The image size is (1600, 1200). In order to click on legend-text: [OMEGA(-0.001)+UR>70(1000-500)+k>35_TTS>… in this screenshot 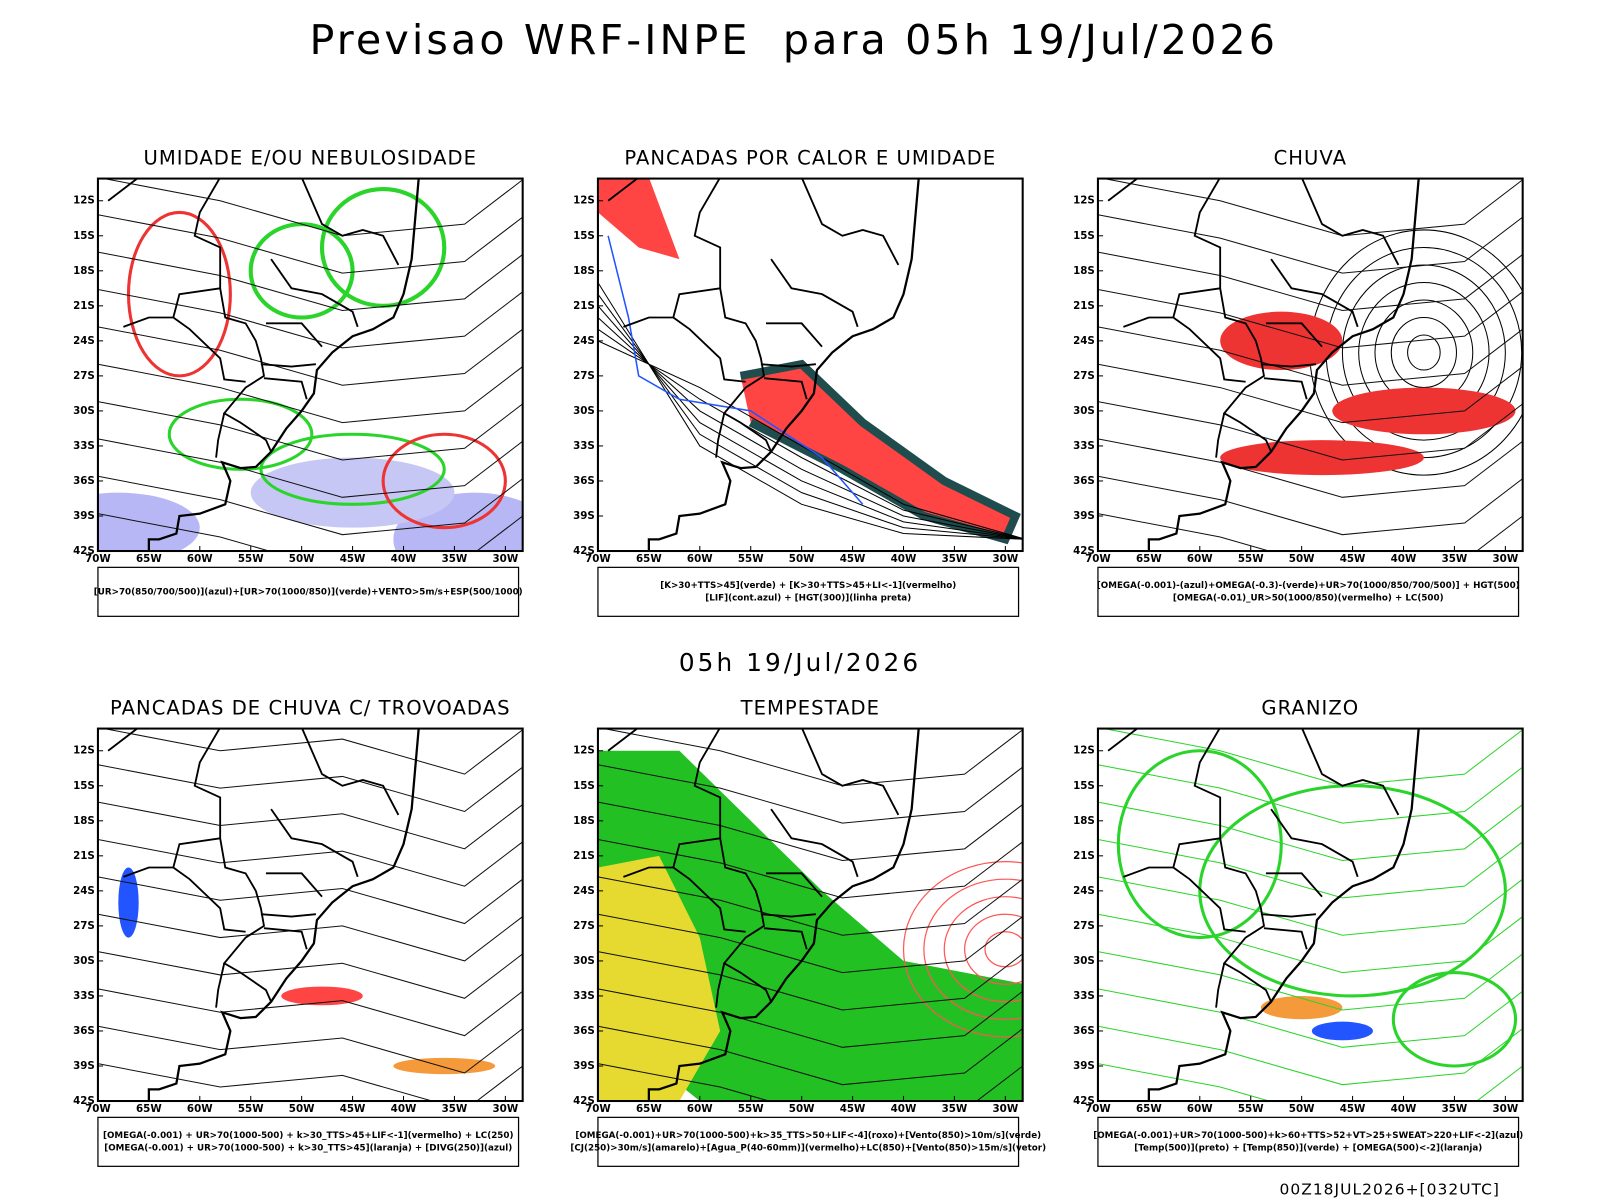, I will do `click(808, 1136)`.